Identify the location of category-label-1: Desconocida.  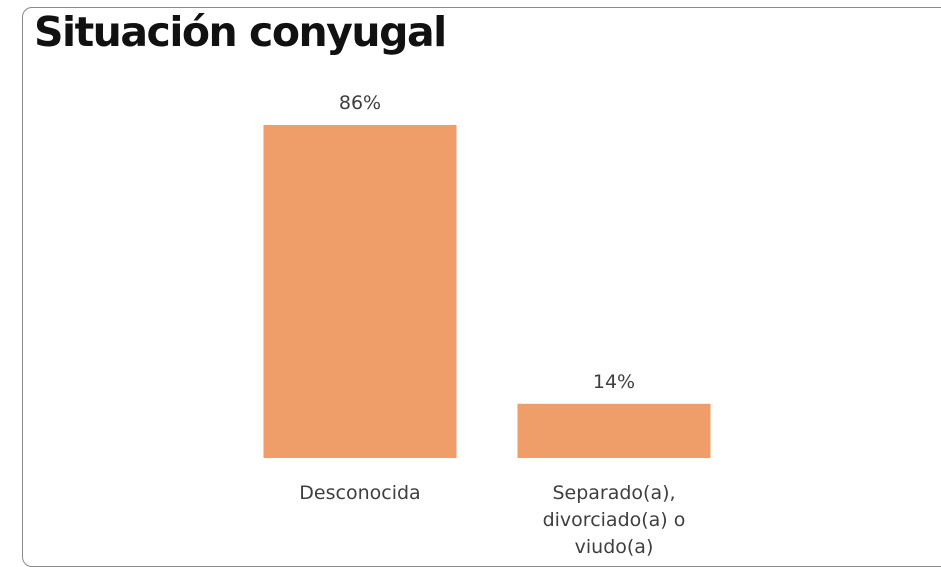
(359, 493).